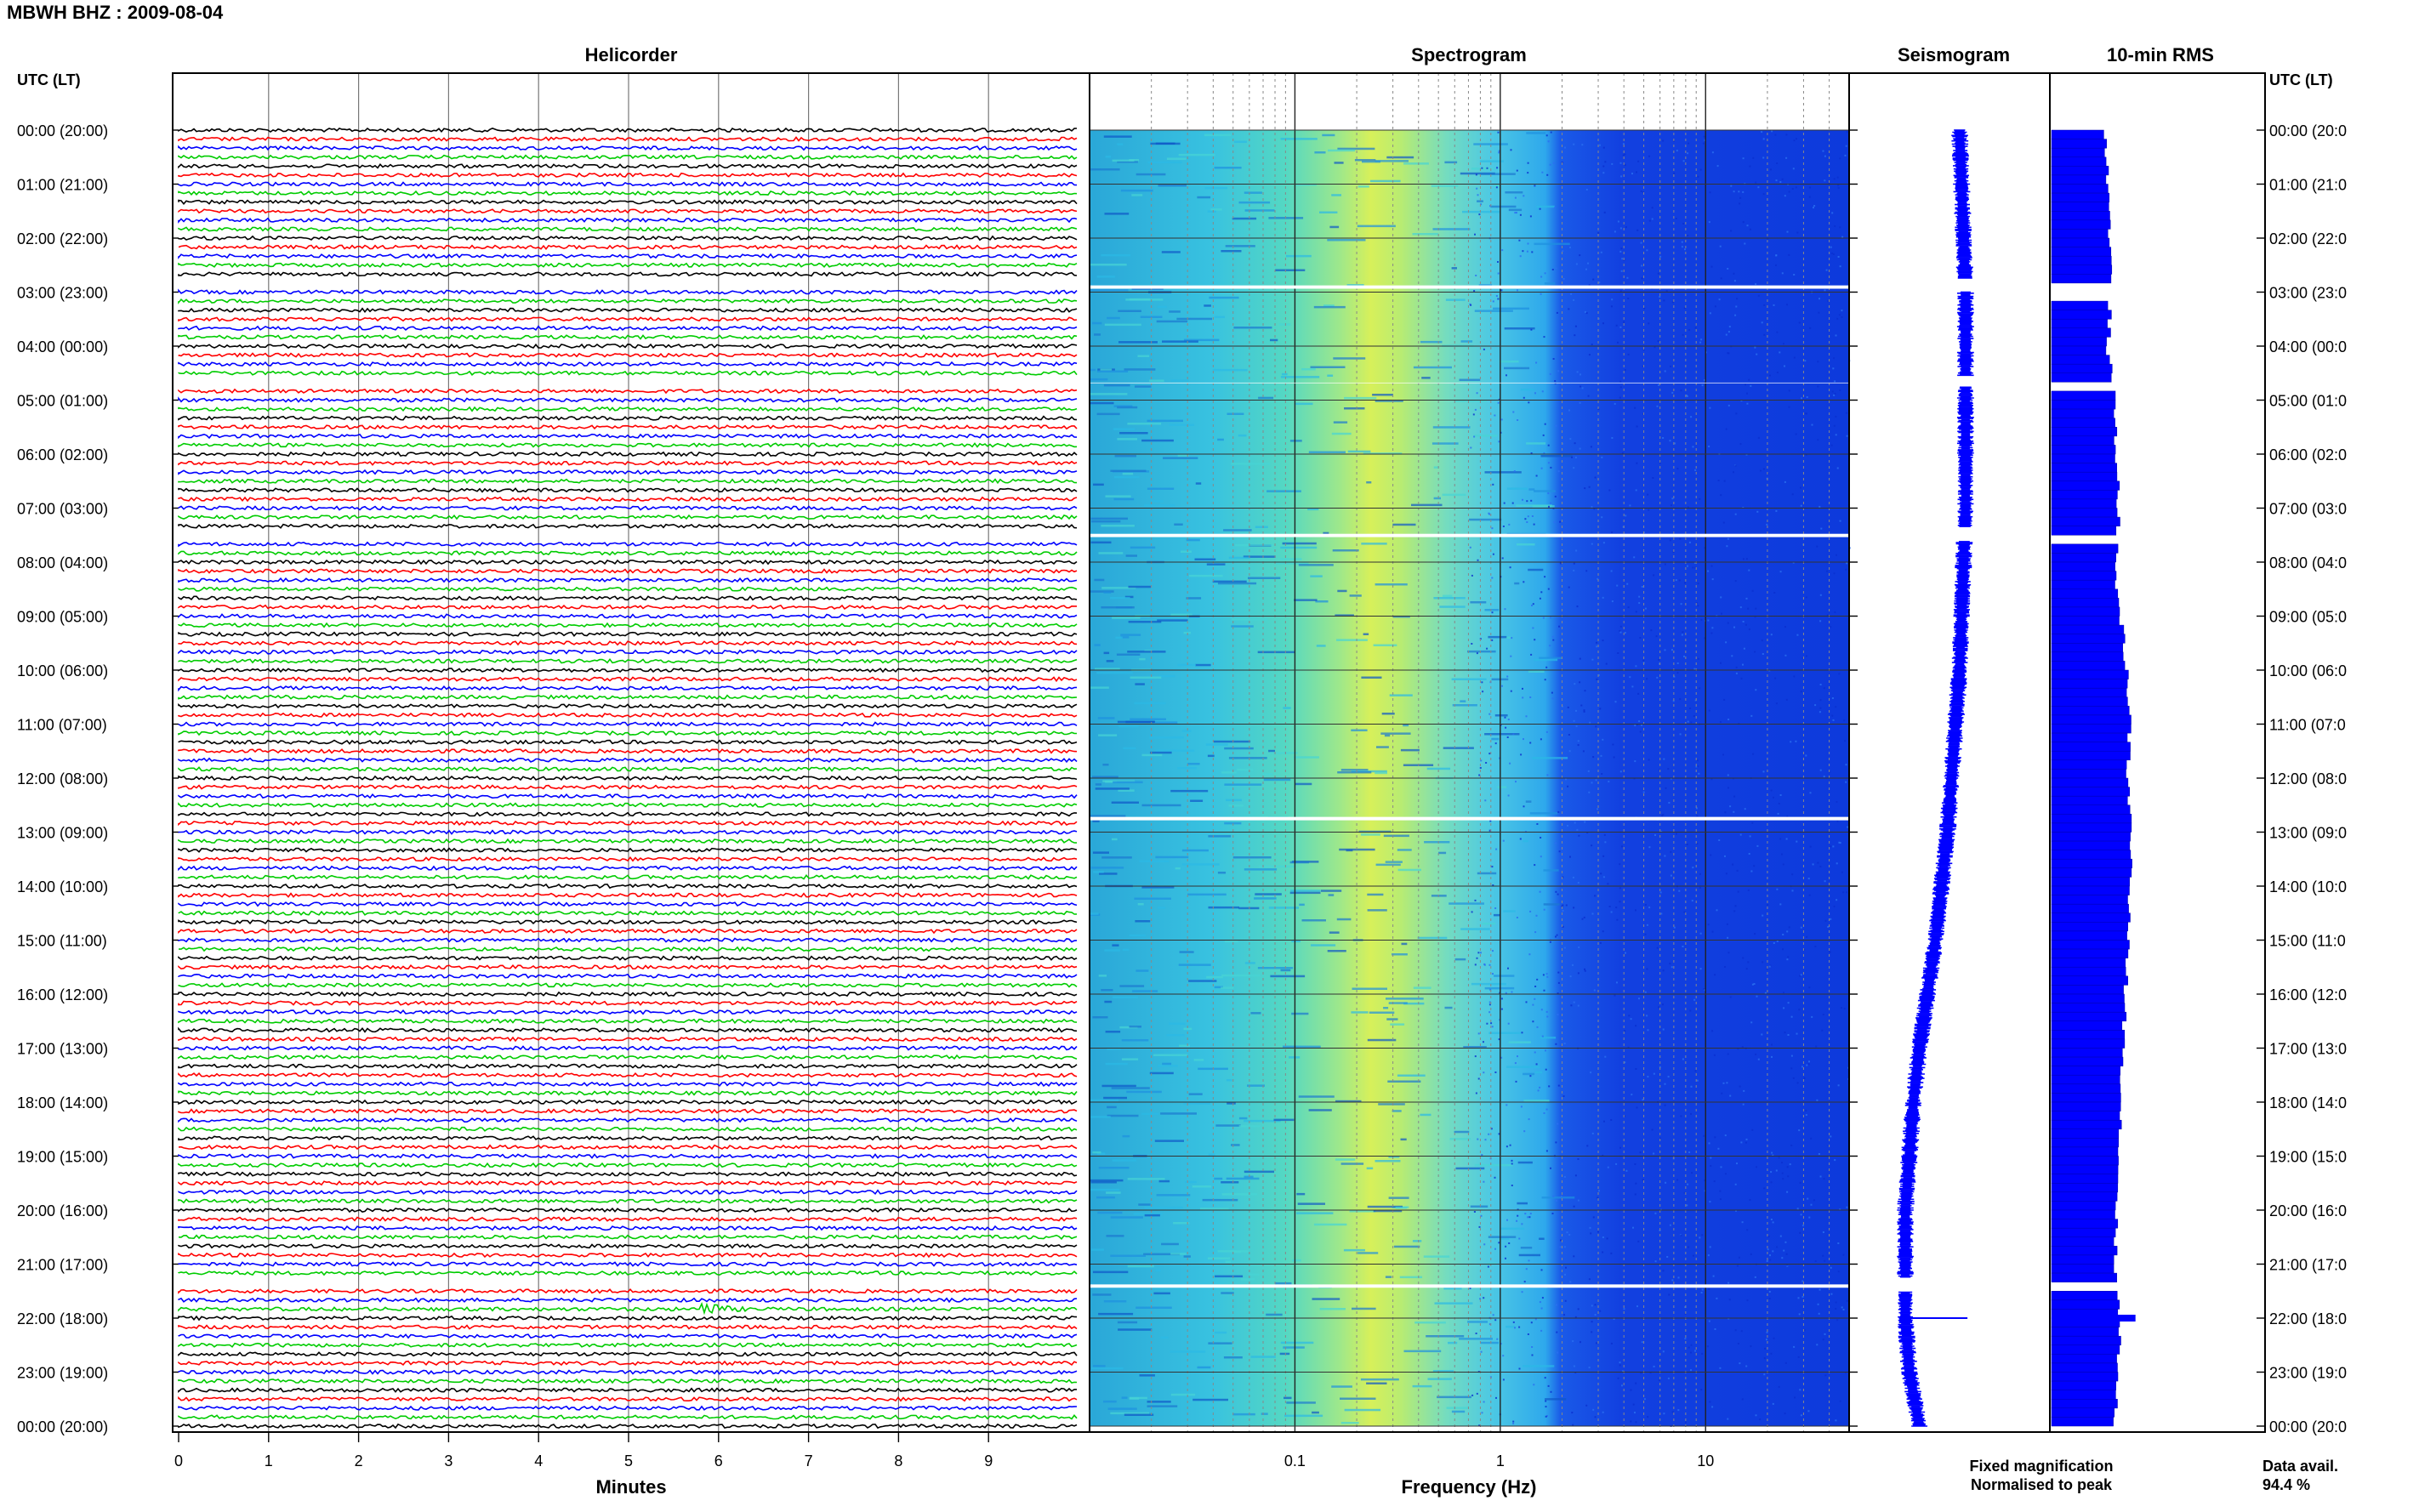 The width and height of the screenshot is (2419, 1512). What do you see at coordinates (62, 617) in the screenshot?
I see `time-label-left: 09:00 (05:00)` at bounding box center [62, 617].